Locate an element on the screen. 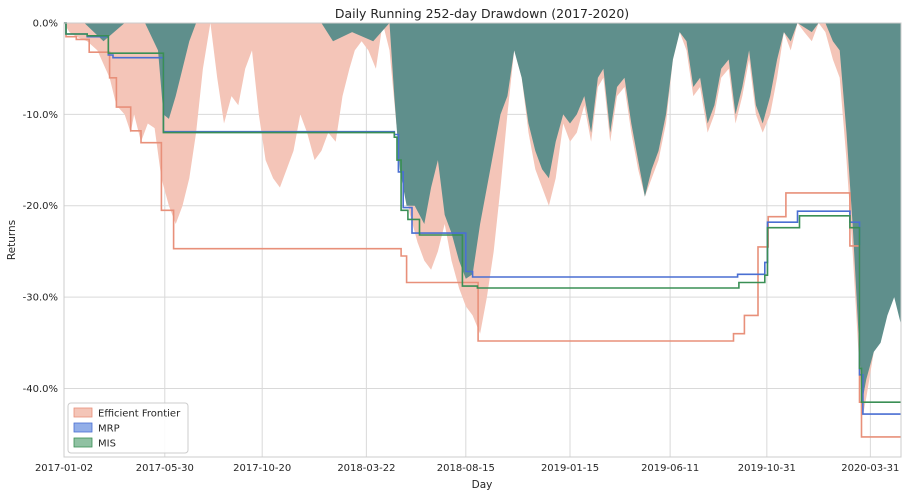  mrp-legend-label: MRP is located at coordinates (109, 429).